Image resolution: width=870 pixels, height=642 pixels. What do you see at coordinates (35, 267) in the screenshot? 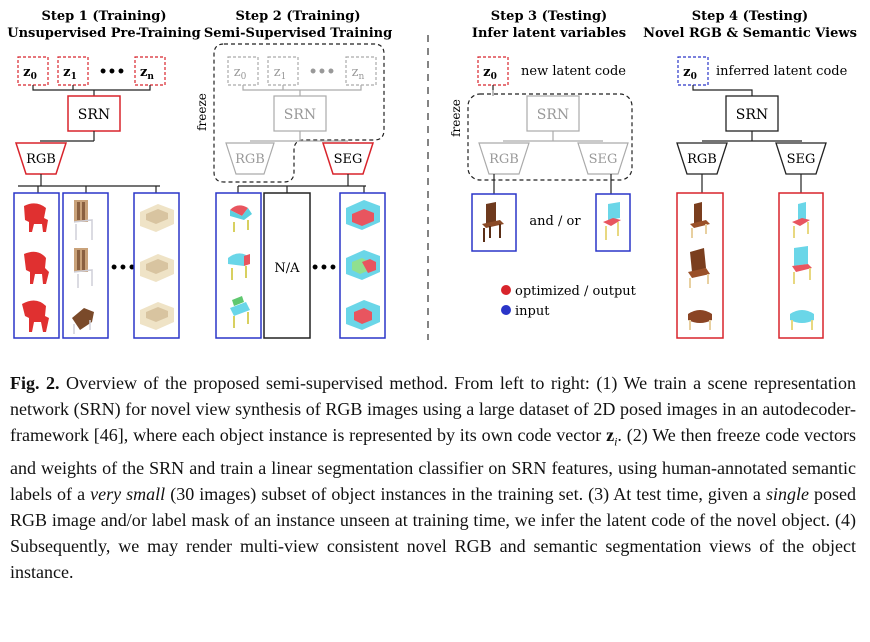
I see `red-chair-image` at bounding box center [35, 267].